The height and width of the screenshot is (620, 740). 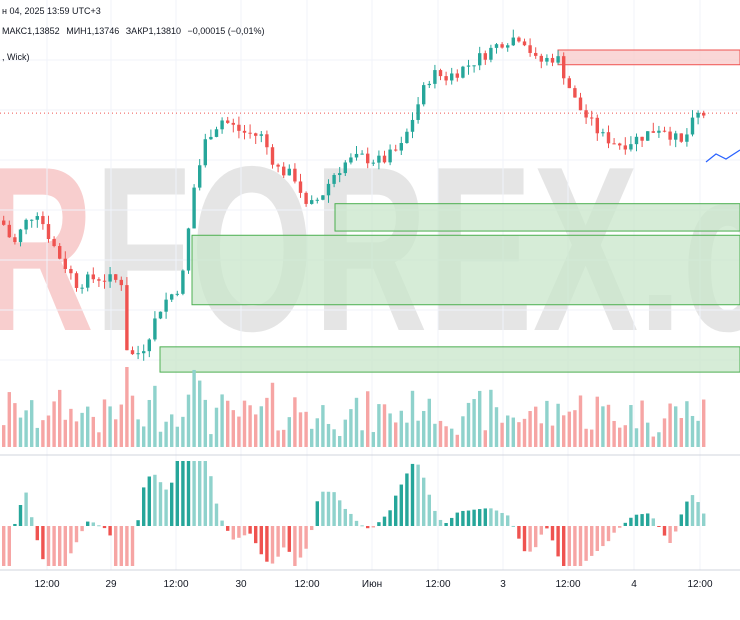 I want to click on time-axis-label: 12:00, so click(x=699, y=584).